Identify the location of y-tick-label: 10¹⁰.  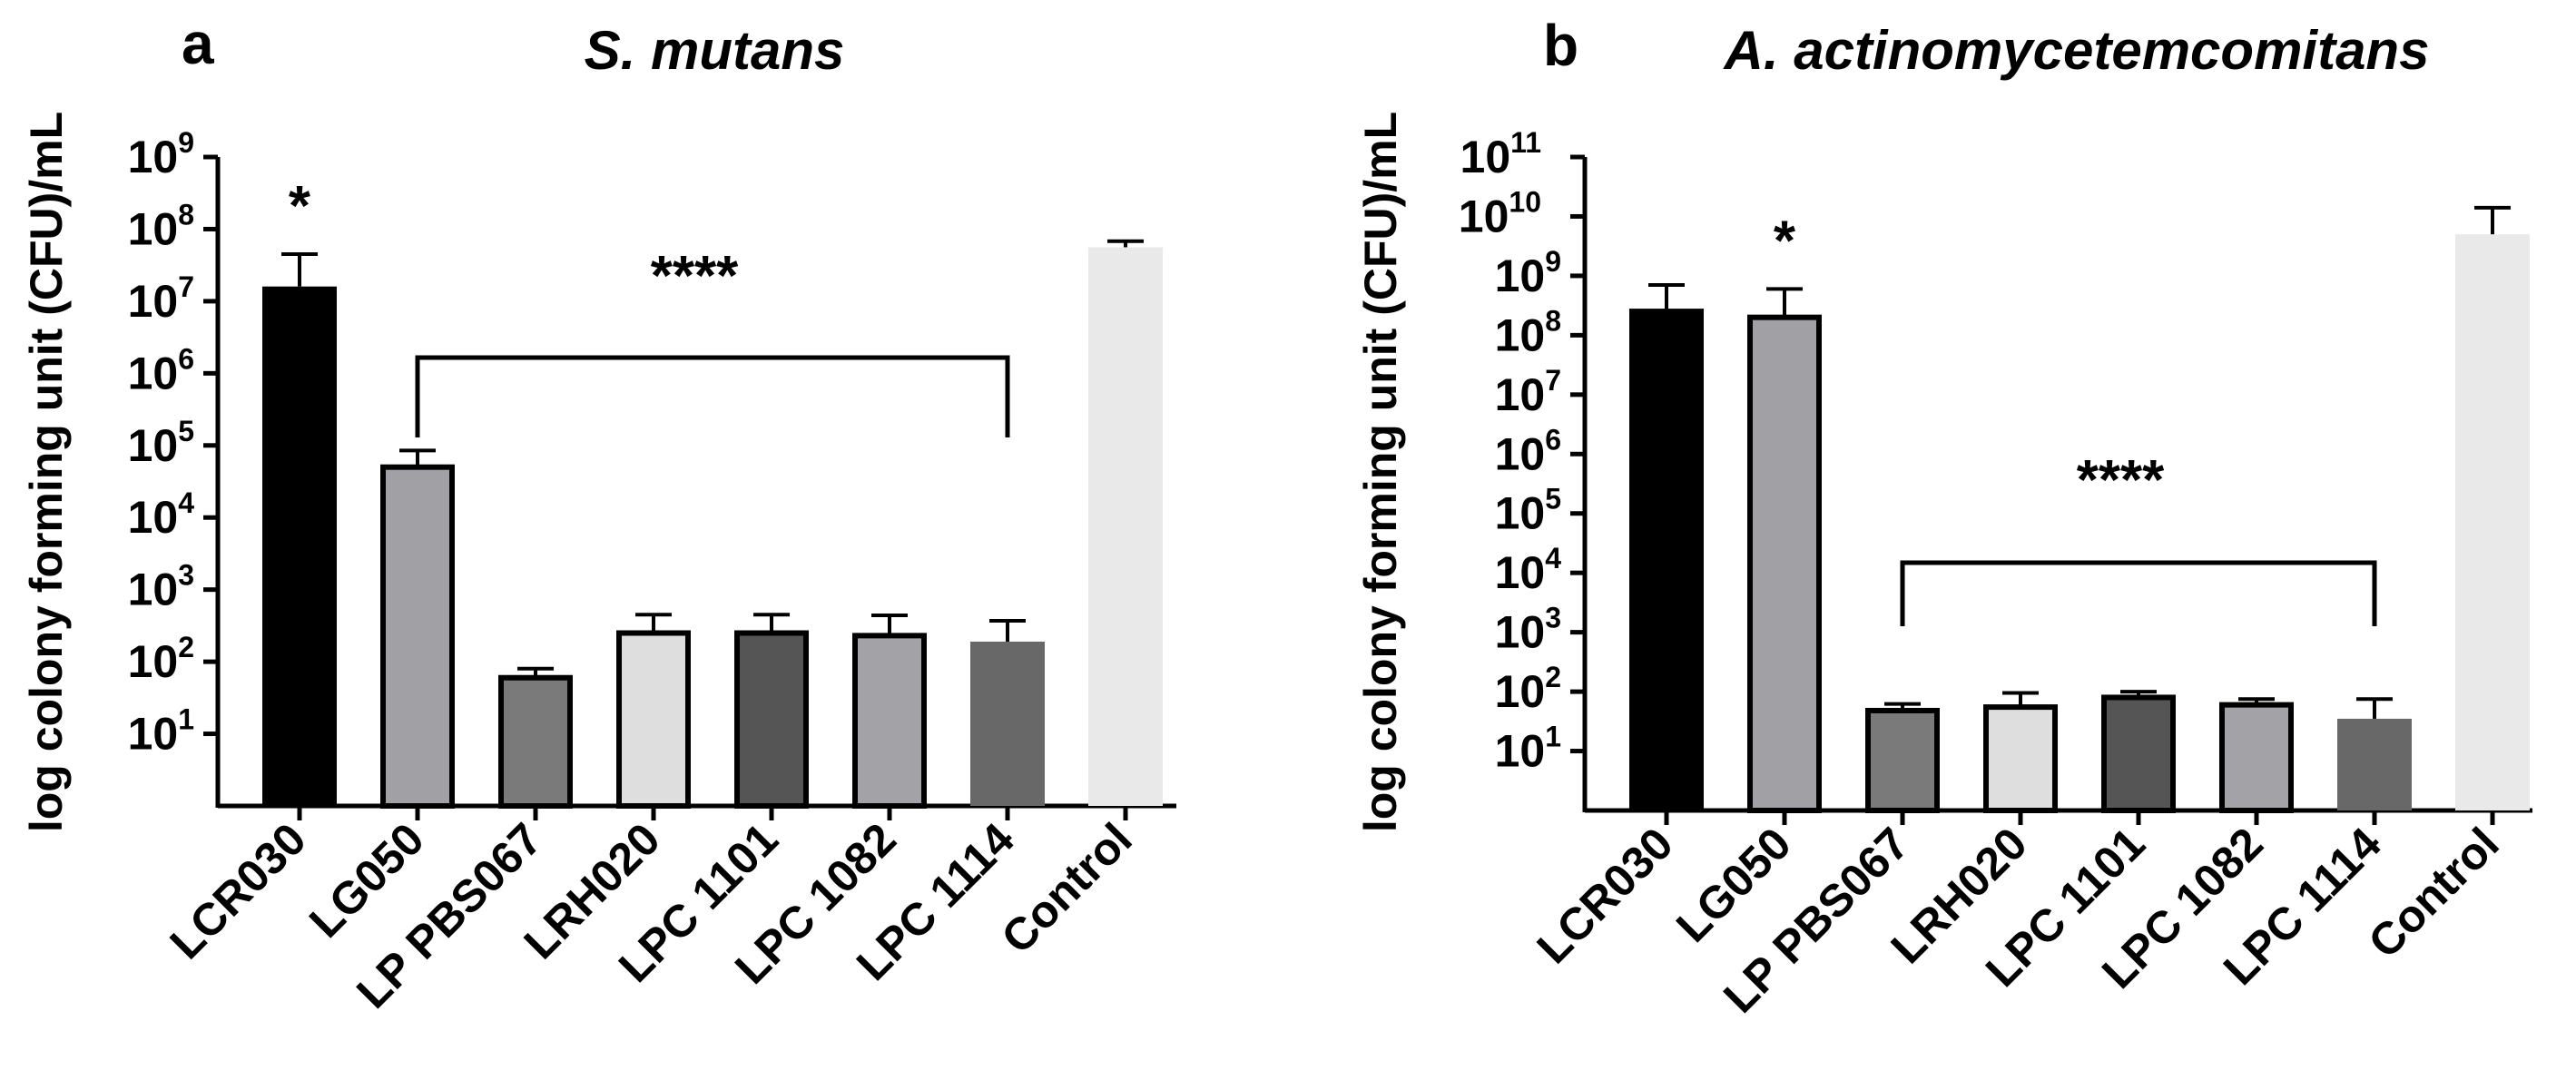
(1500, 213).